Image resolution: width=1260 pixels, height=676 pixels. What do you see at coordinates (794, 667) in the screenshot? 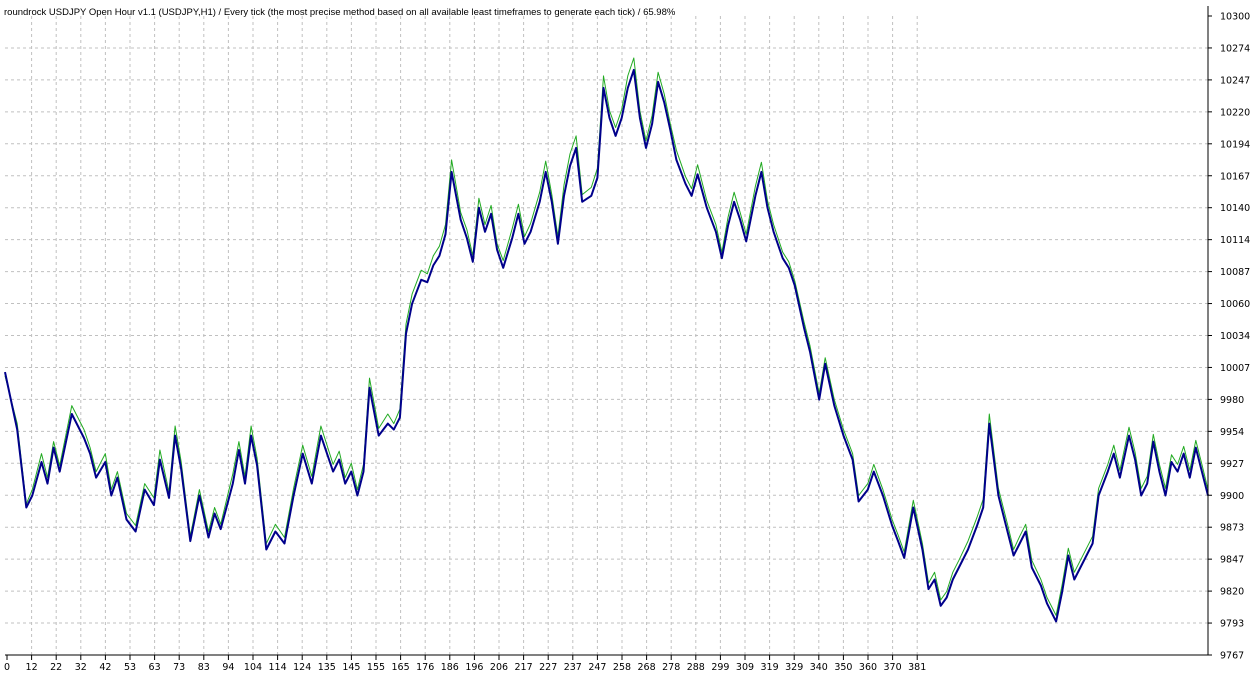
I see `x-tick-label: 329` at bounding box center [794, 667].